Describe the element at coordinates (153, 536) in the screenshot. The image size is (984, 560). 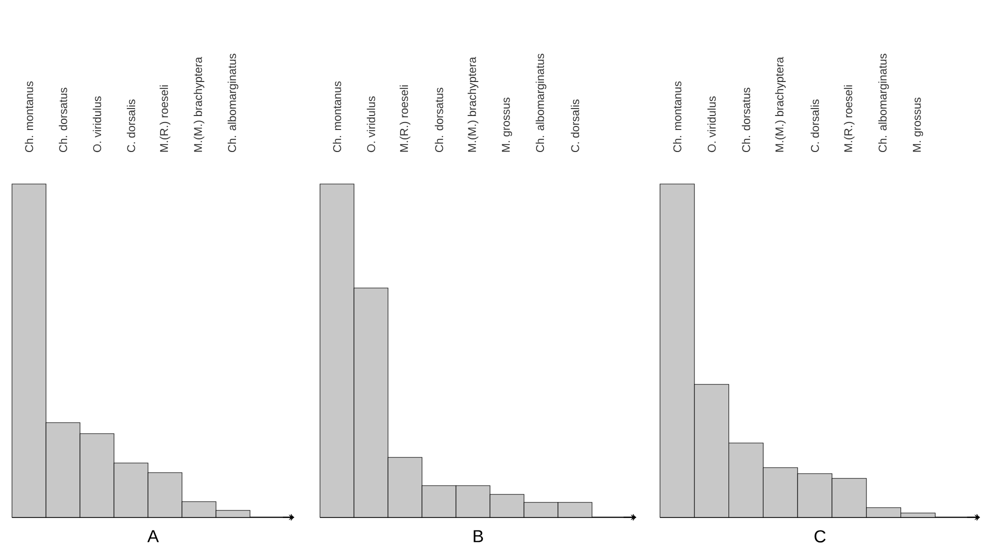
I see `x-axis-title: A` at that location.